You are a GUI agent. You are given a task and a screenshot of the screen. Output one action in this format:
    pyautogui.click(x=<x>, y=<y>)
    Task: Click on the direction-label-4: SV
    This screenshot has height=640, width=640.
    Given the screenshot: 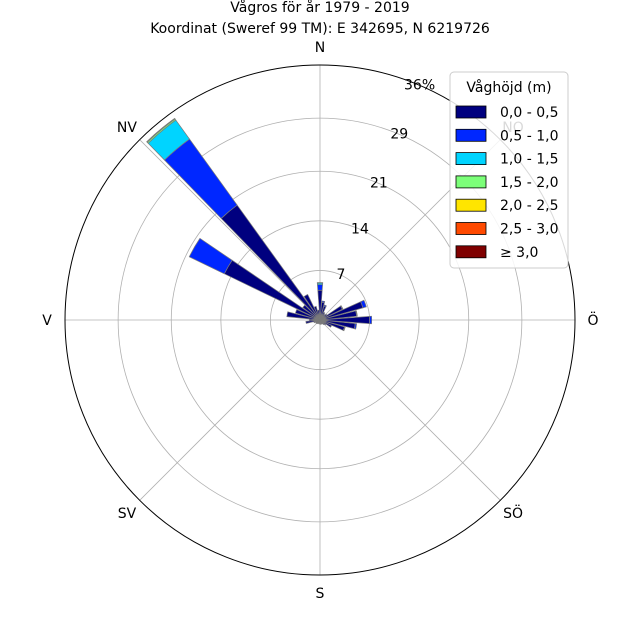 What is the action you would take?
    pyautogui.click(x=127, y=514)
    